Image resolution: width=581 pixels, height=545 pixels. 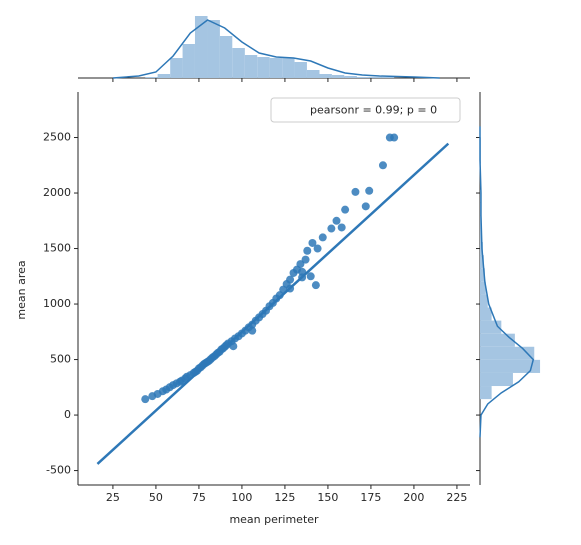 I want to click on y-tick-label: 0, so click(x=67, y=414).